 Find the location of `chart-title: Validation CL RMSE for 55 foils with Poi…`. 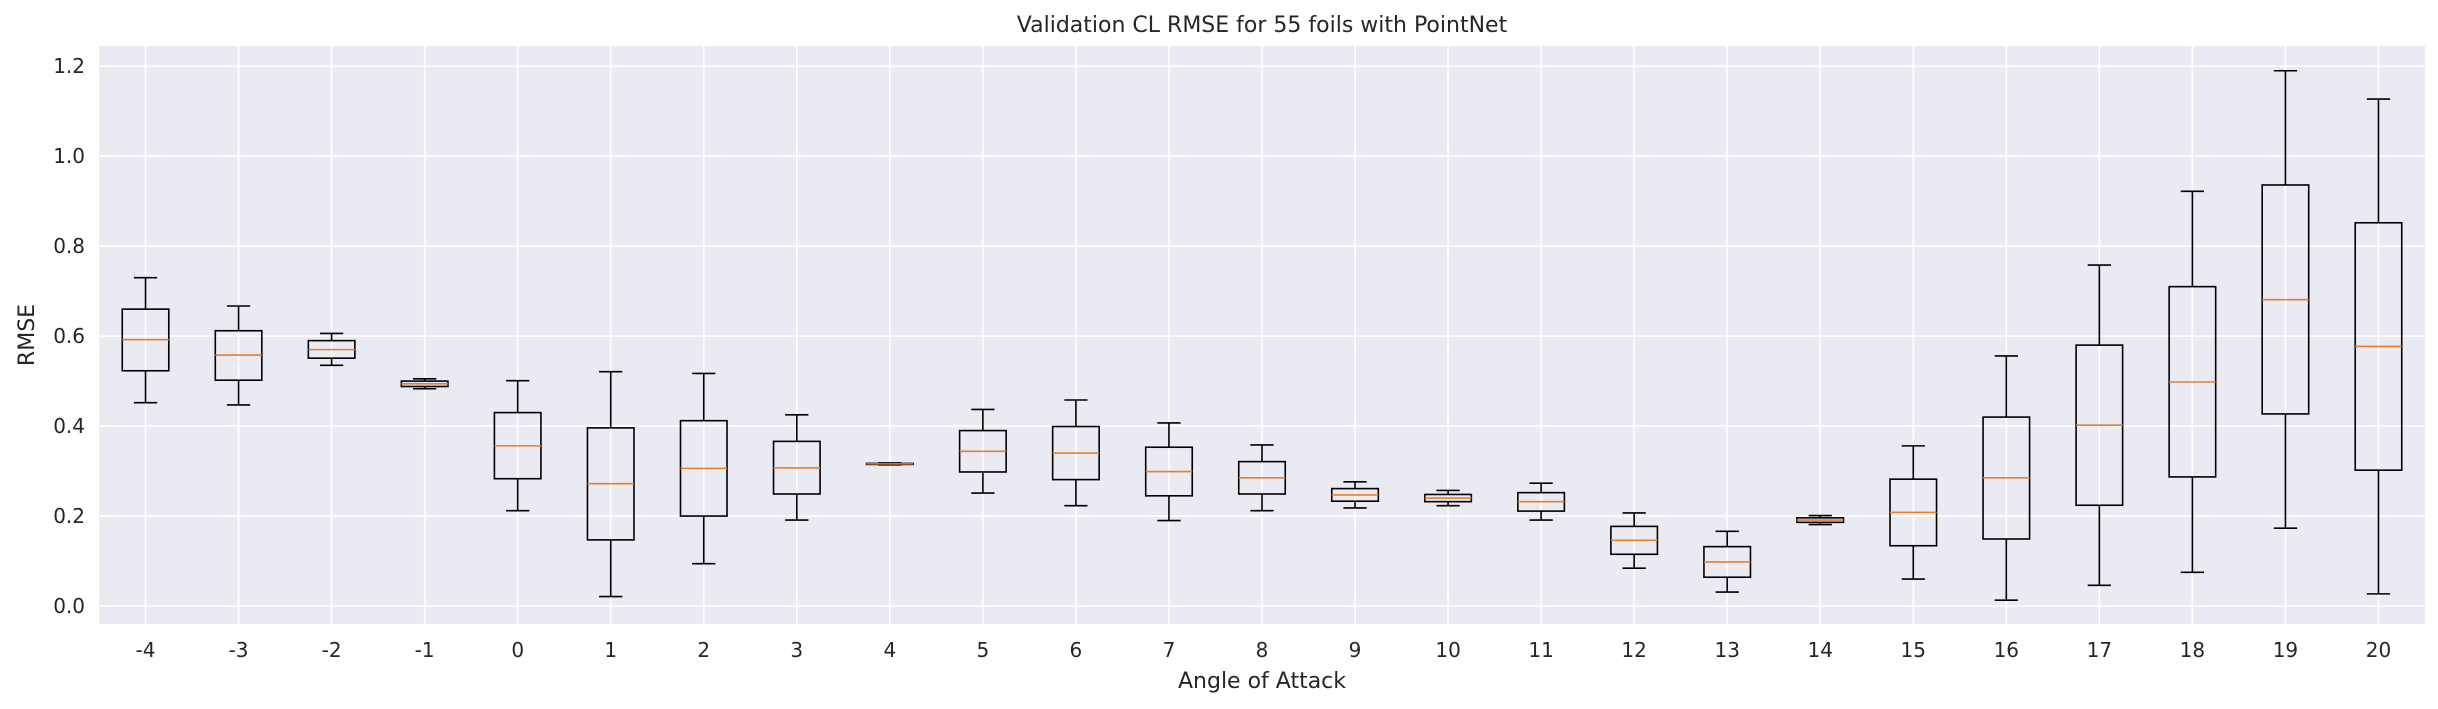

chart-title: Validation CL RMSE for 55 foils with Poi… is located at coordinates (1262, 25).